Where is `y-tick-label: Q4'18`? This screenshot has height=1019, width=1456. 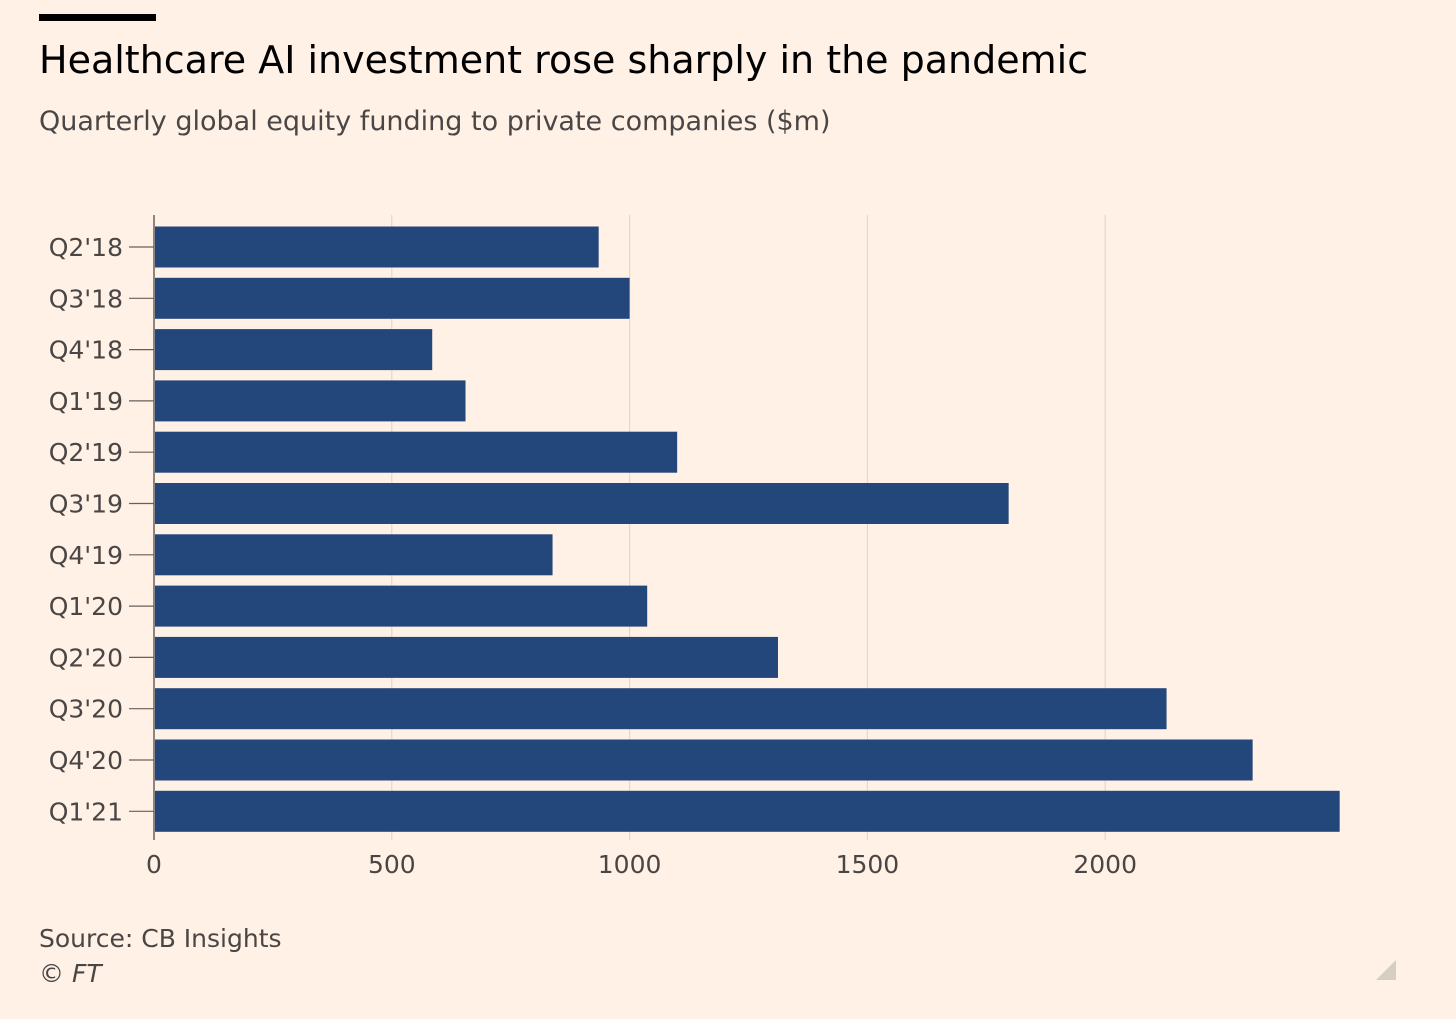
y-tick-label: Q4'18 is located at coordinates (86, 350).